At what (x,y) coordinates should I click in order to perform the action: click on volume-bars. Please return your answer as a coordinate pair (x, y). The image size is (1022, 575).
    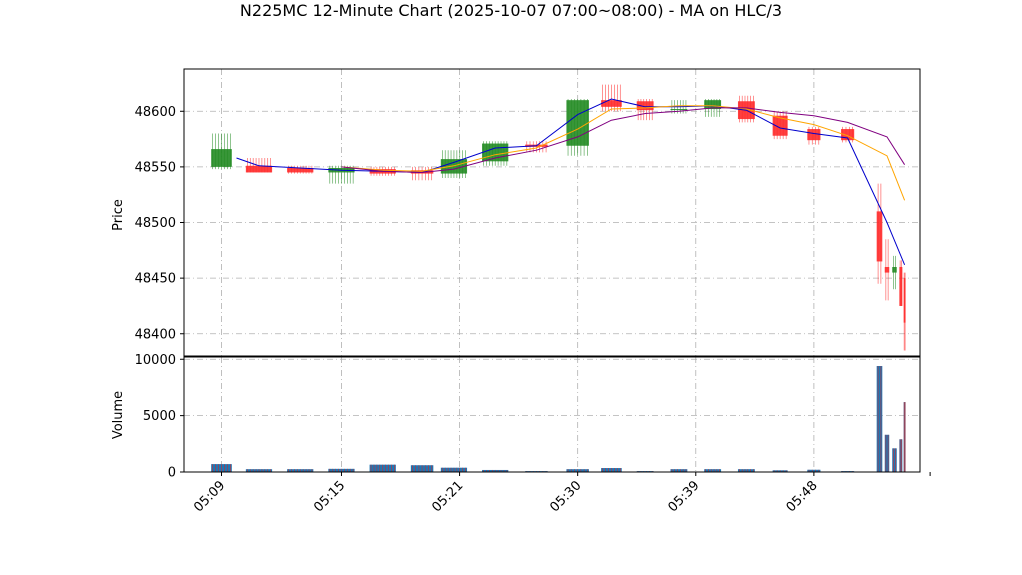
    Looking at the image, I should click on (558, 419).